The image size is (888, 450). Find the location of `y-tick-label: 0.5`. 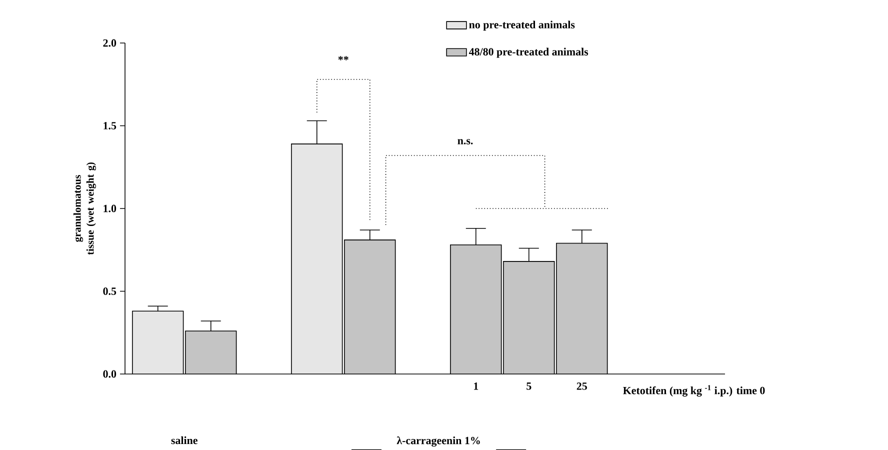

y-tick-label: 0.5 is located at coordinates (109, 291).